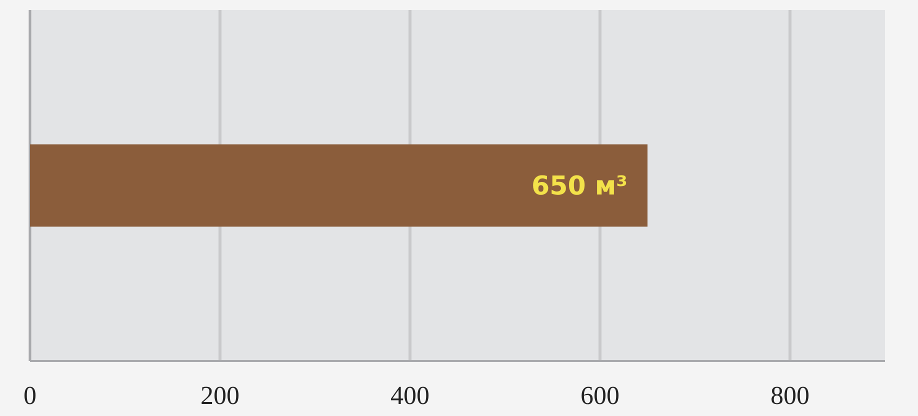  Describe the element at coordinates (600, 395) in the screenshot. I see `x-tick-label: 600` at that location.